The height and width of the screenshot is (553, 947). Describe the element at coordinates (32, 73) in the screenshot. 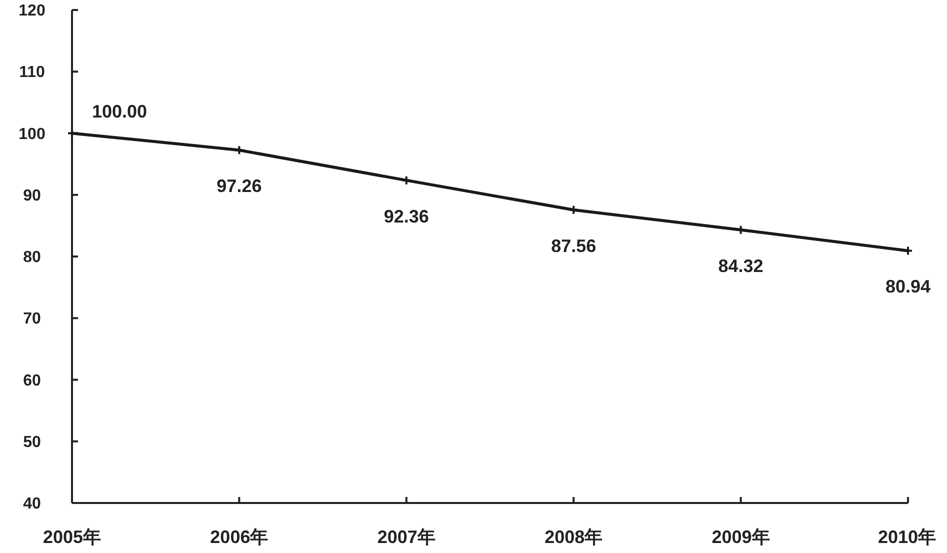

I see `y-tick-label: 110` at that location.